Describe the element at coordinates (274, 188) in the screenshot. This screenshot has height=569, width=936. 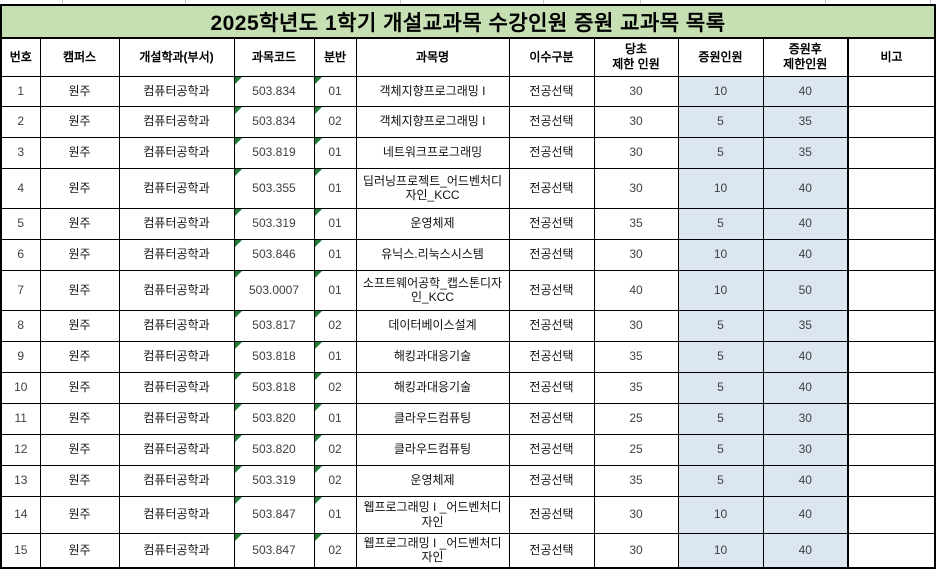
I see `cell-code: 503.355` at that location.